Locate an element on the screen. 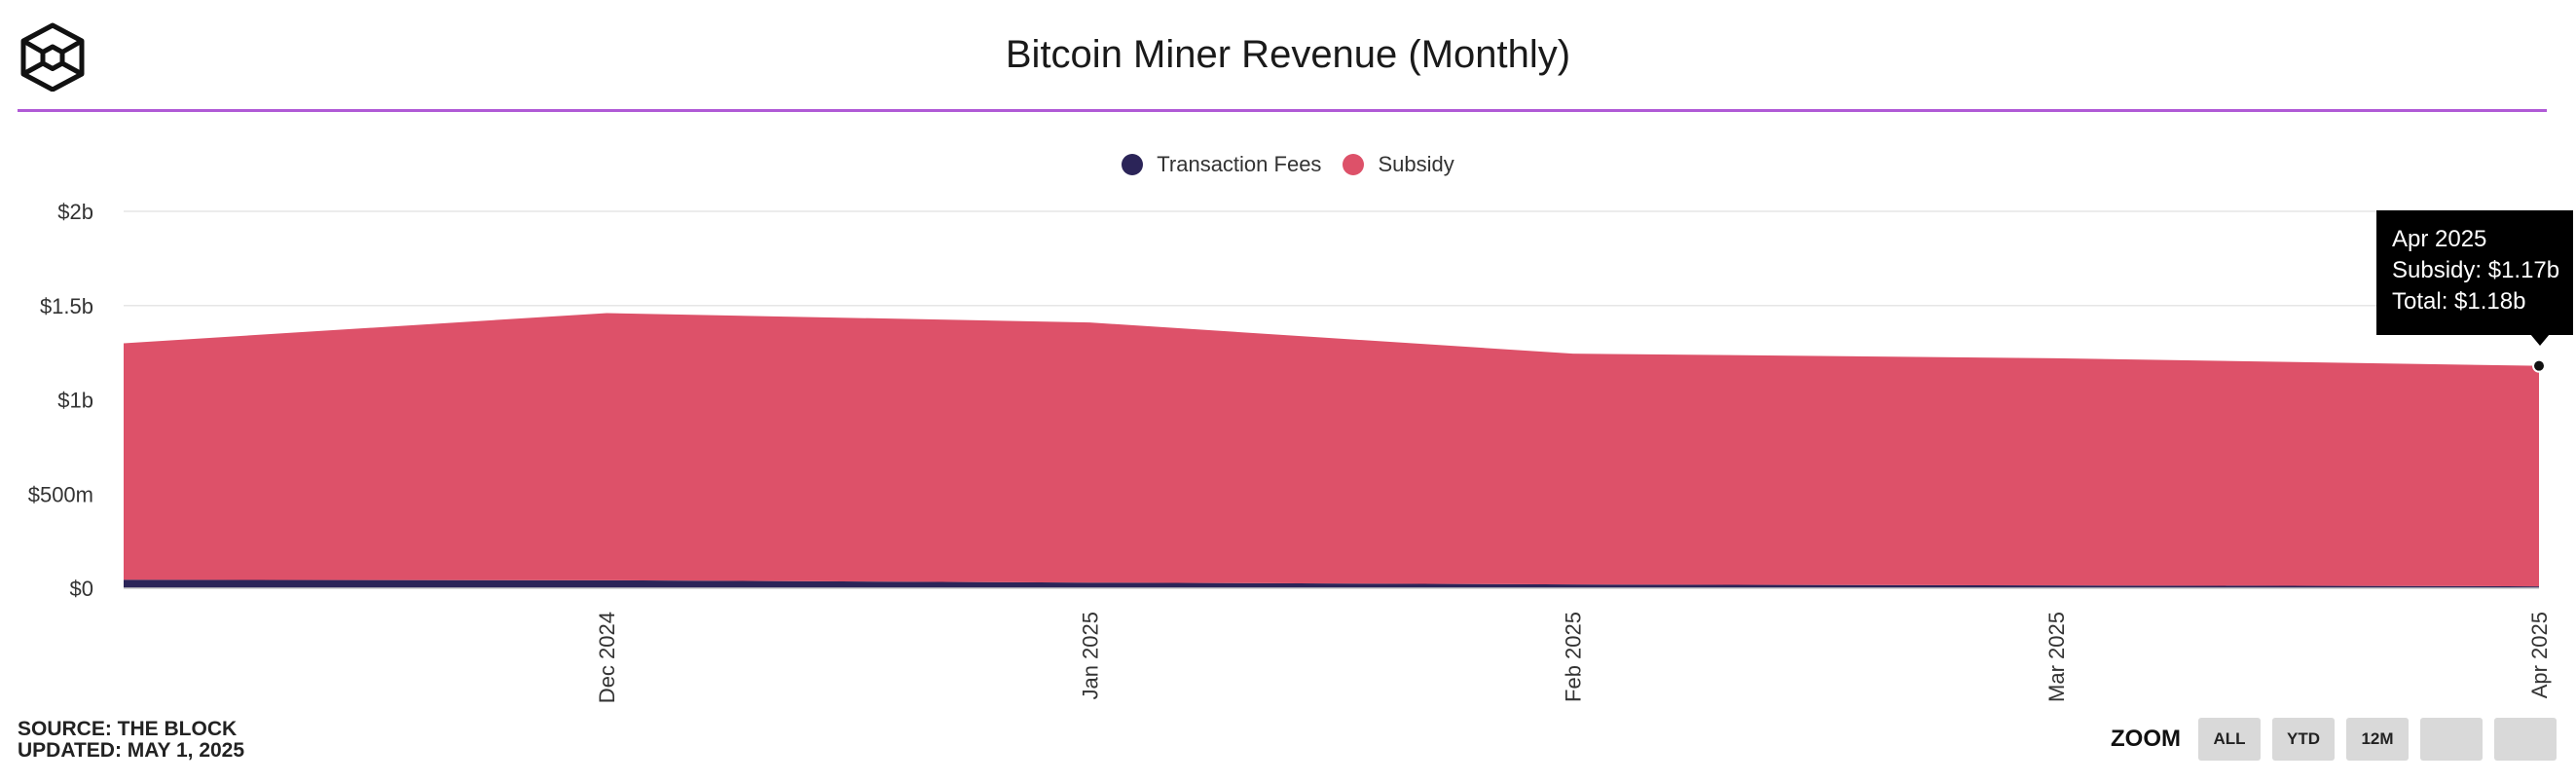 This screenshot has width=2576, height=783. legend-item-subsidy: Subsidy is located at coordinates (1398, 164).